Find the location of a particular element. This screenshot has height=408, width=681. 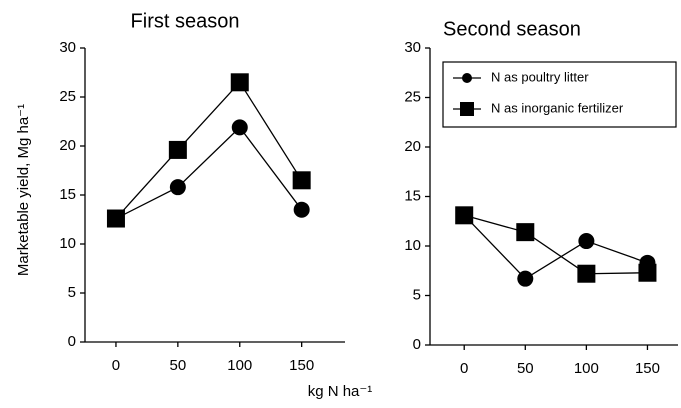

chart-title: Second season is located at coordinates (512, 29).